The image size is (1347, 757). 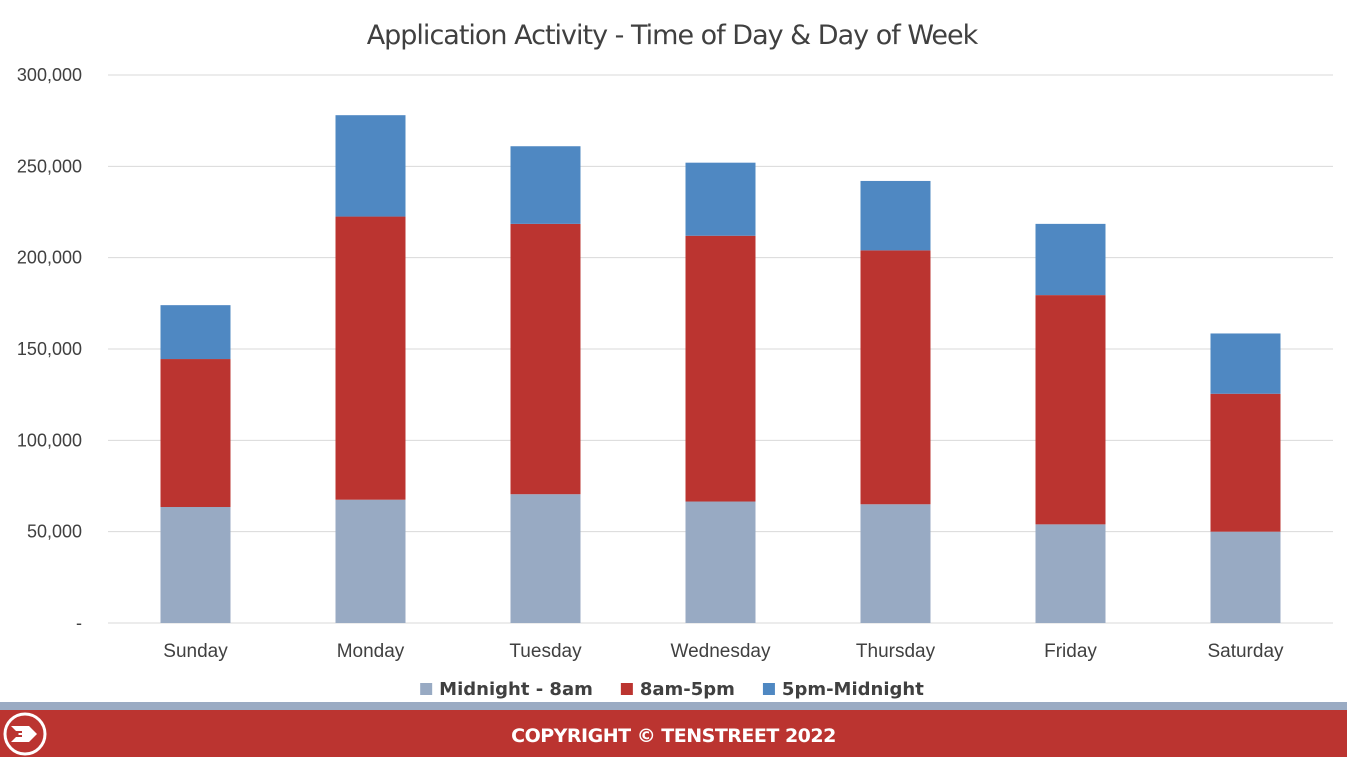 I want to click on x-category-label: Saturday, so click(x=1245, y=651).